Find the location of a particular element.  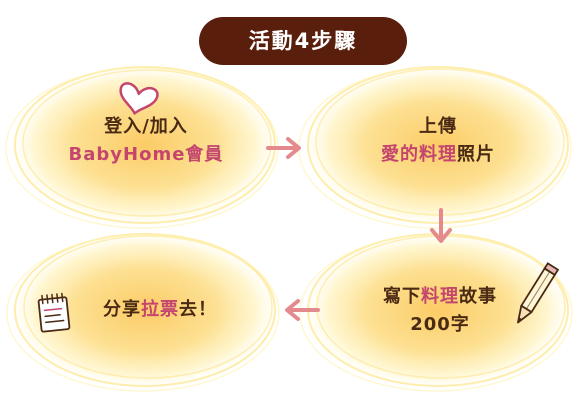

step-4-tail: 故事 is located at coordinates (478, 296).